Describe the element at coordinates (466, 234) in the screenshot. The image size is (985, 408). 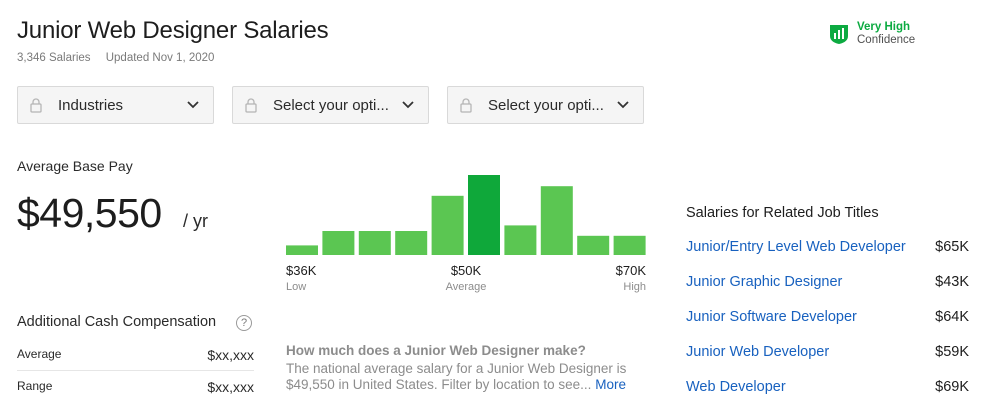
I see `salary-histogram: $36K Low $50K Average $70K High` at that location.